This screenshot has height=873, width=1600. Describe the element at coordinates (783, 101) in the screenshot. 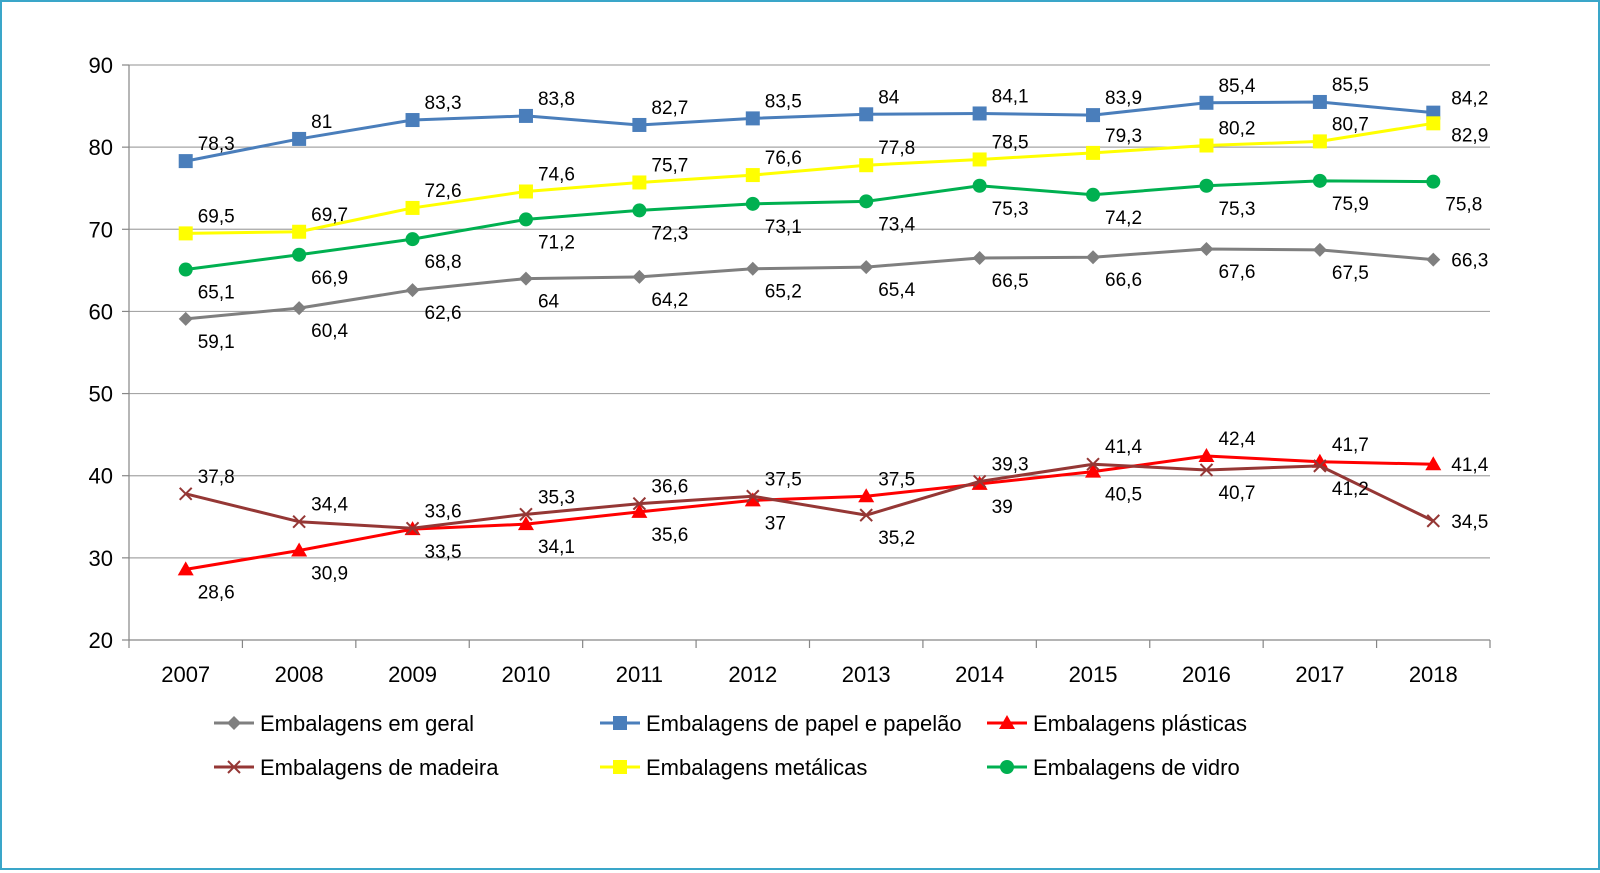

I see `data-label: 83,5` at that location.